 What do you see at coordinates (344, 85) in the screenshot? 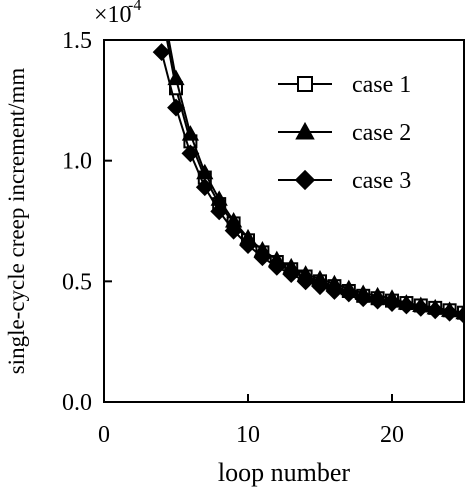
I see `legend-item-1: case 1` at bounding box center [344, 85].